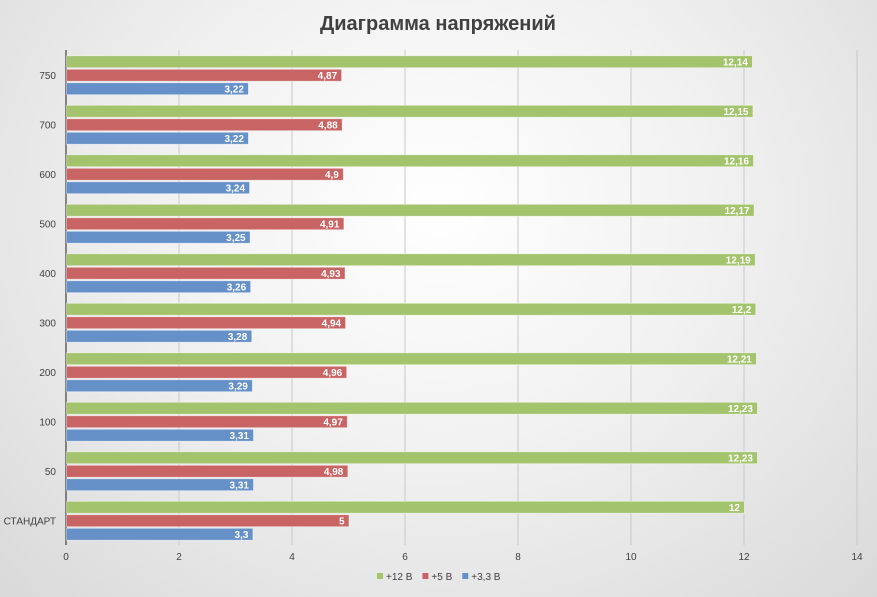  I want to click on y-tick-label: 300, so click(47, 323).